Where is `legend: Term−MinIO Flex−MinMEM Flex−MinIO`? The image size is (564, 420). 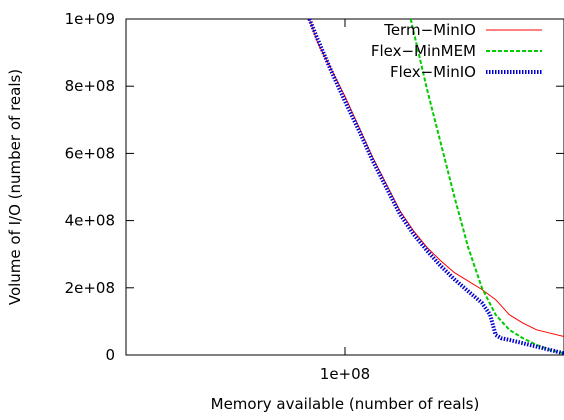 legend: Term−MinIO Flex−MinMEM Flex−MinIO is located at coordinates (456, 51).